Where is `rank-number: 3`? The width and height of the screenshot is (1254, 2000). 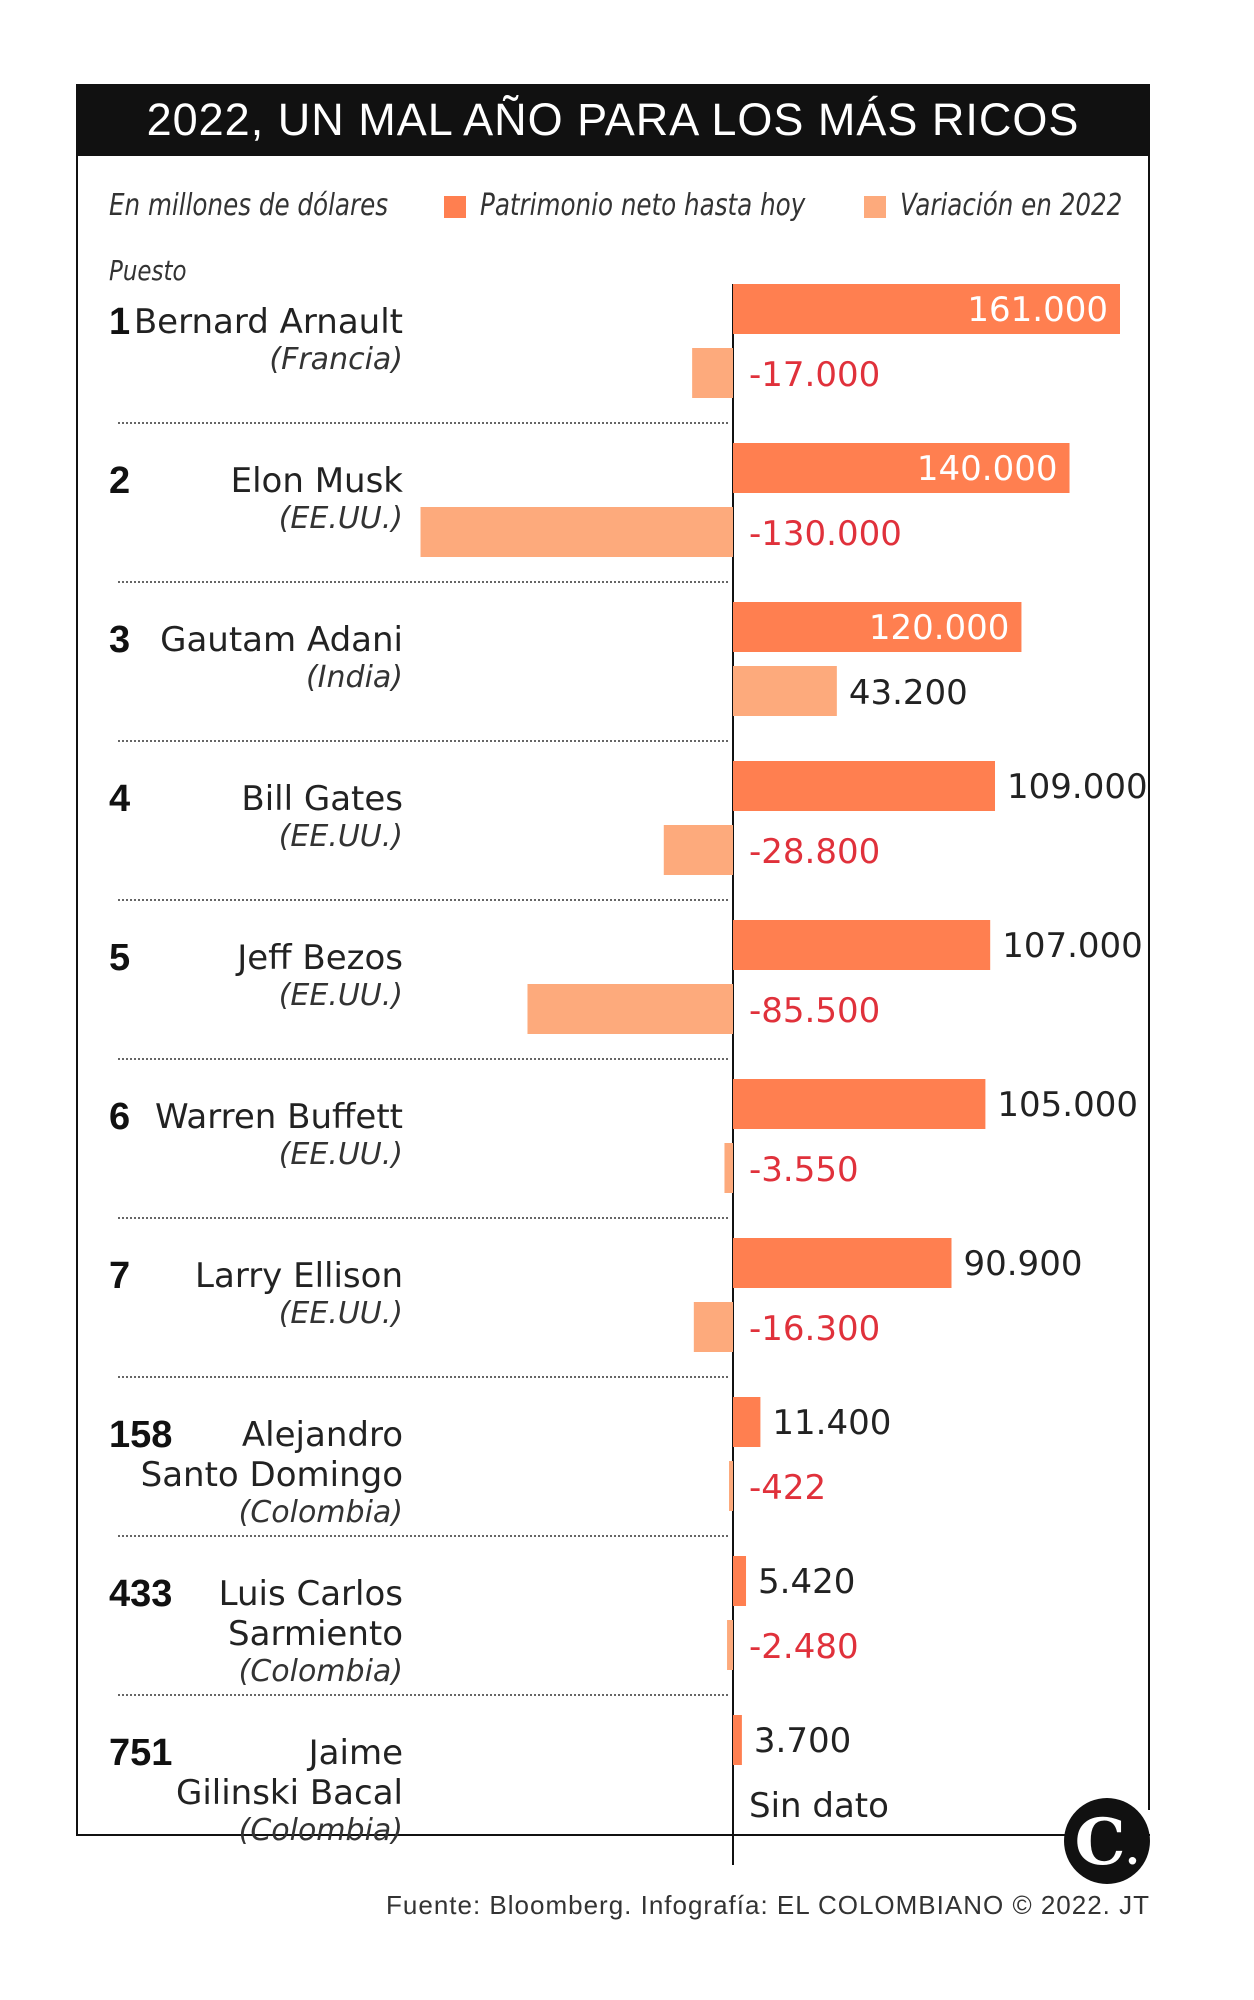 rank-number: 3 is located at coordinates (119, 640).